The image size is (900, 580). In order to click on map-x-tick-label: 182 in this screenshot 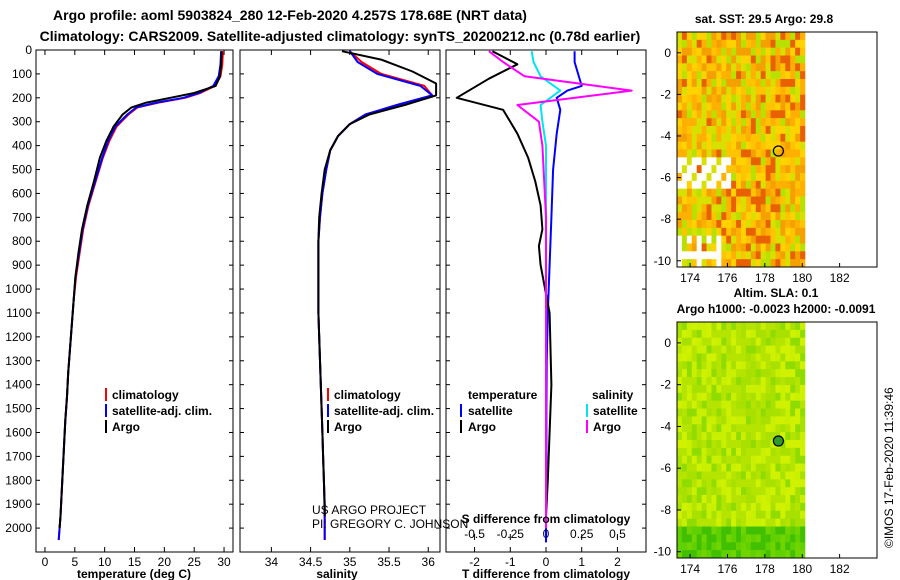, I will do `click(840, 278)`.